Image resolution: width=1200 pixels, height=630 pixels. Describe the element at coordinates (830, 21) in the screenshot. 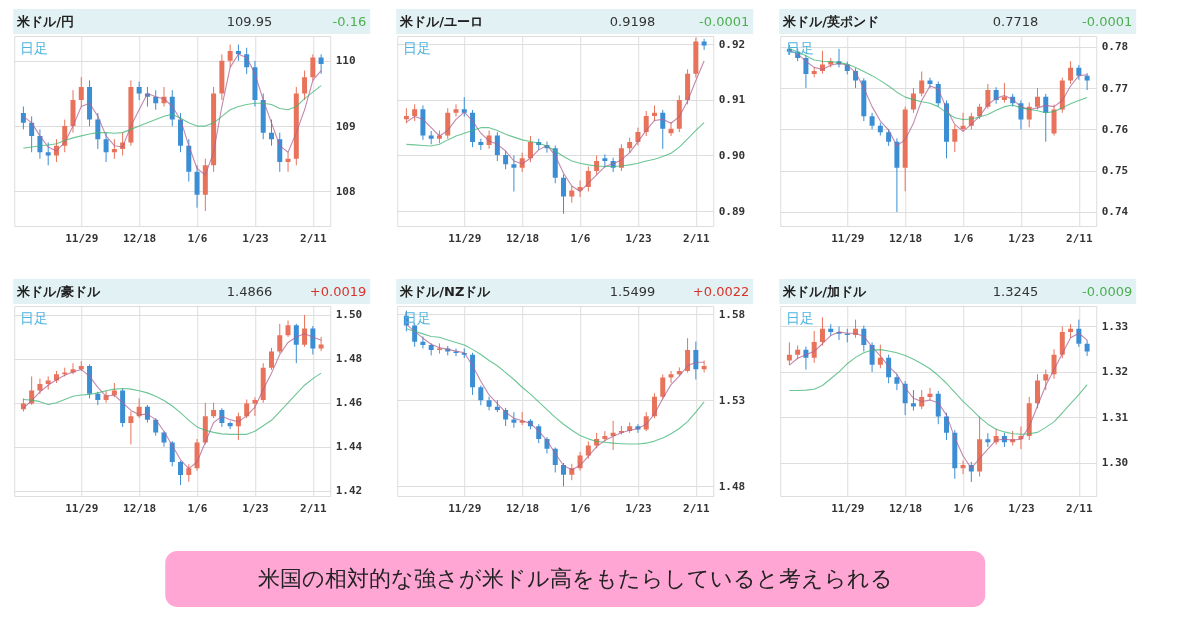

I see `chart-title: 米ドル/英ポンド` at that location.